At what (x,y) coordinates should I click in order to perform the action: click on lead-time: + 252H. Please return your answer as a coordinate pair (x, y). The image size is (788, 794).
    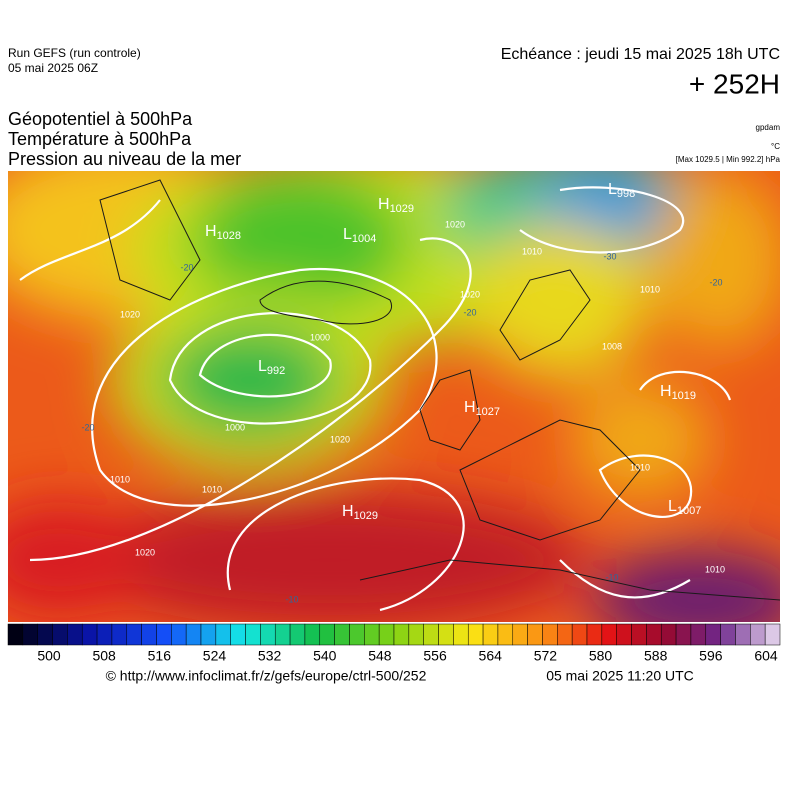
    Looking at the image, I should click on (734, 83).